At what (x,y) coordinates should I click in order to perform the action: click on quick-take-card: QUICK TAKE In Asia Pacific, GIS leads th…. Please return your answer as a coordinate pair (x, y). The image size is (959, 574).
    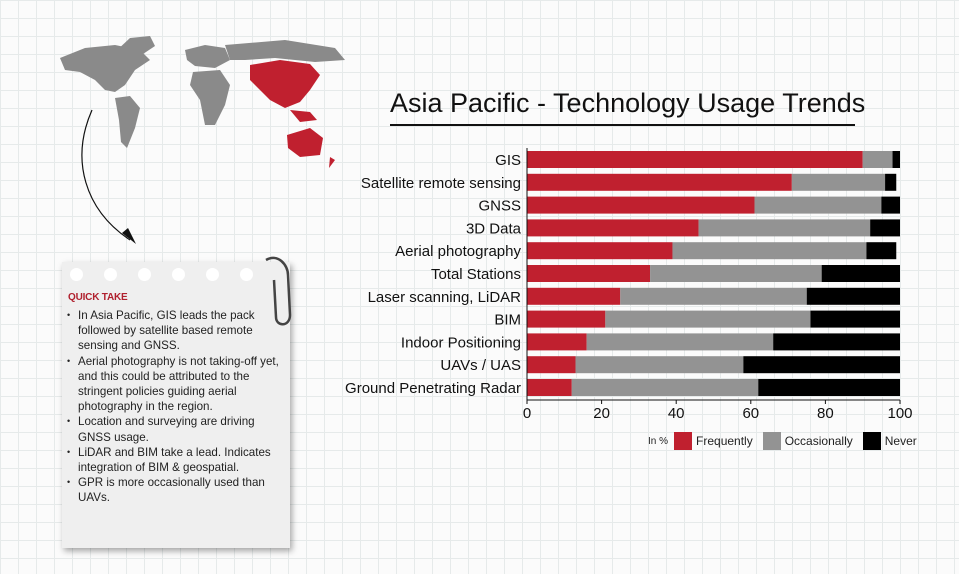
    Looking at the image, I should click on (176, 405).